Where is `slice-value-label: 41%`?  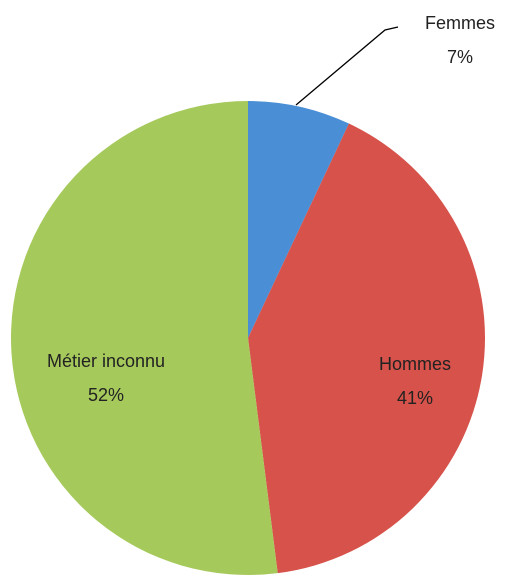
slice-value-label: 41% is located at coordinates (415, 398).